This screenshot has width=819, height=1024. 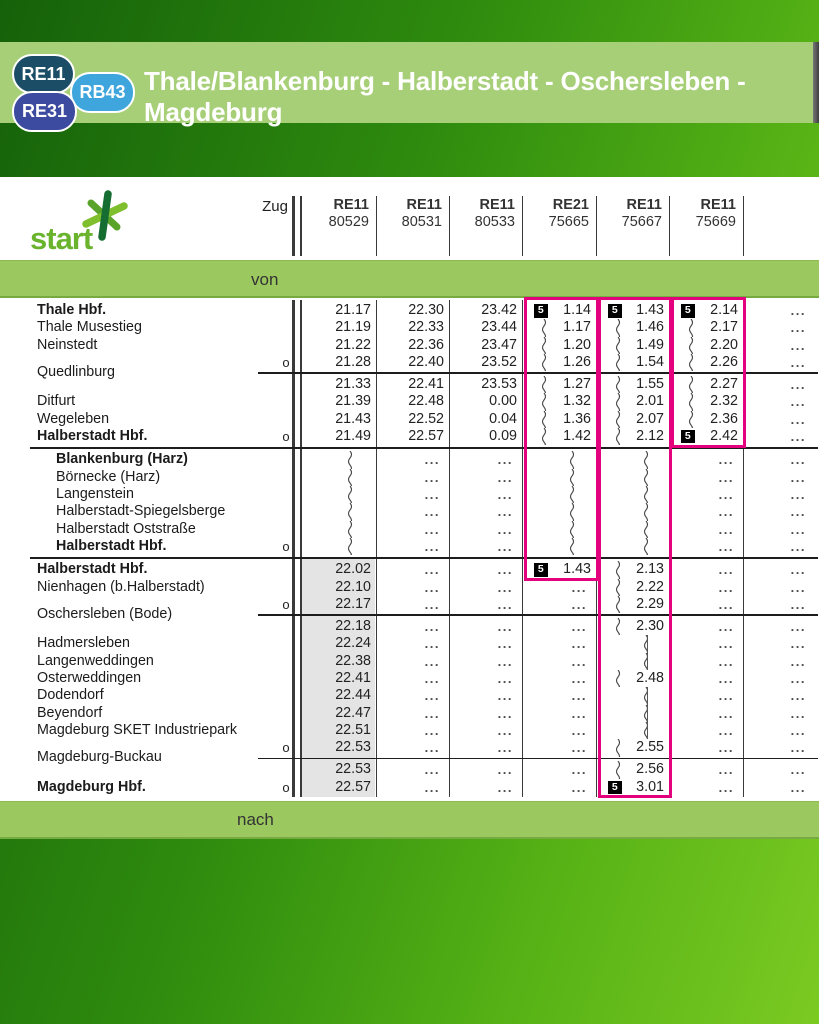 I want to click on time-cell: 22.18, so click(x=338, y=626).